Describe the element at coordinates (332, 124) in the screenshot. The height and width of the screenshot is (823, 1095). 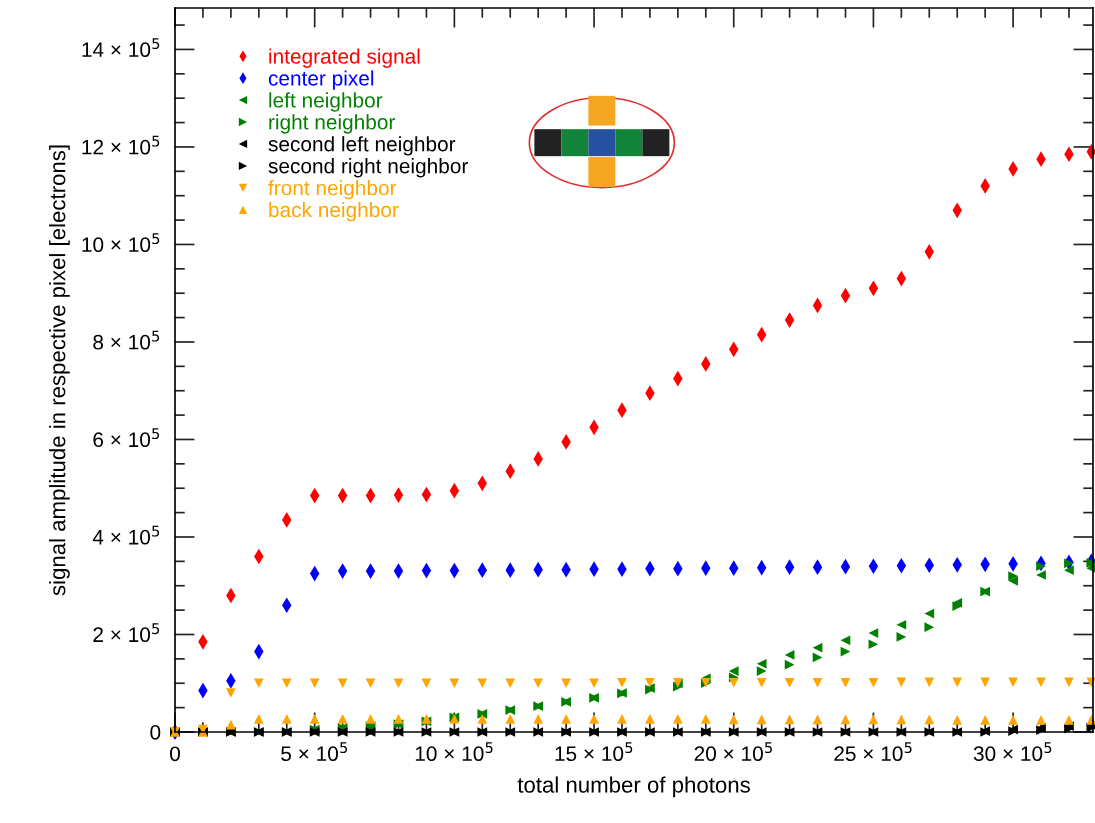
I see `legend-label: right neighbor` at that location.